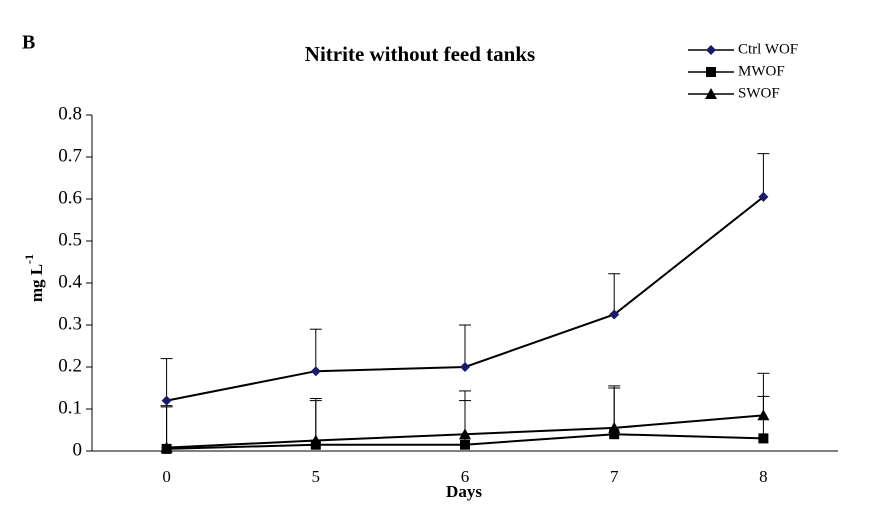 The width and height of the screenshot is (874, 516). I want to click on y-tick-label: 0.8, so click(70, 113).